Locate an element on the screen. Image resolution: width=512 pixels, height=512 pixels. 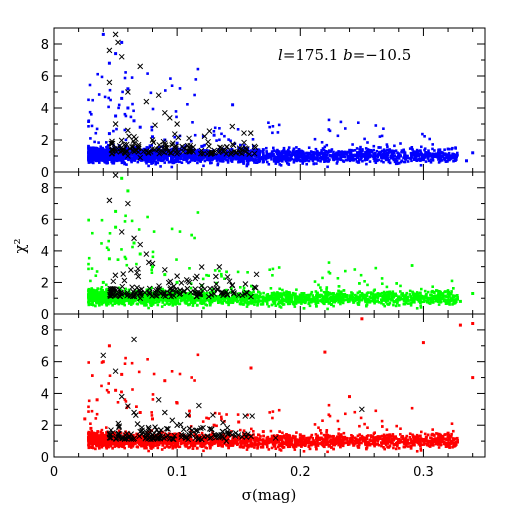
y-tick-label: 0 is located at coordinates (45, 173).